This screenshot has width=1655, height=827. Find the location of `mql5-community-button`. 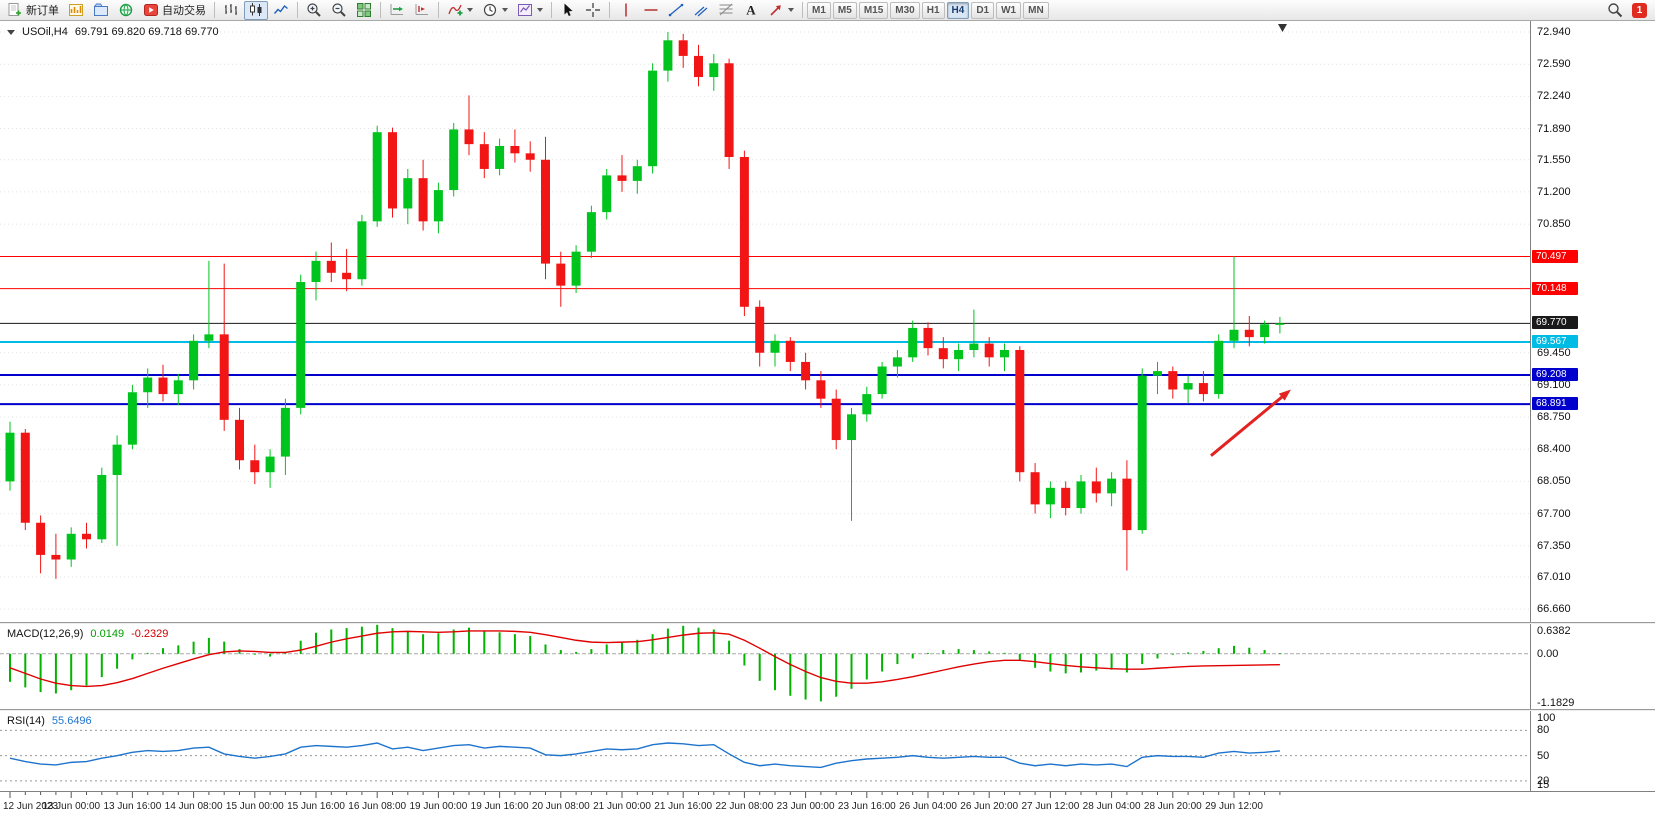

mql5-community-button is located at coordinates (126, 10).